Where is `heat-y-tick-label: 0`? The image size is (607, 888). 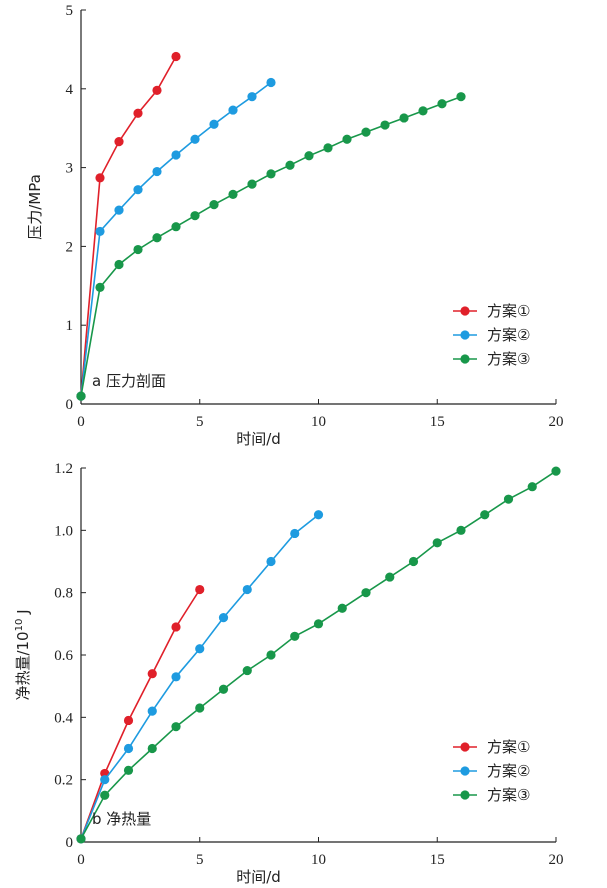 heat-y-tick-label: 0 is located at coordinates (70, 843).